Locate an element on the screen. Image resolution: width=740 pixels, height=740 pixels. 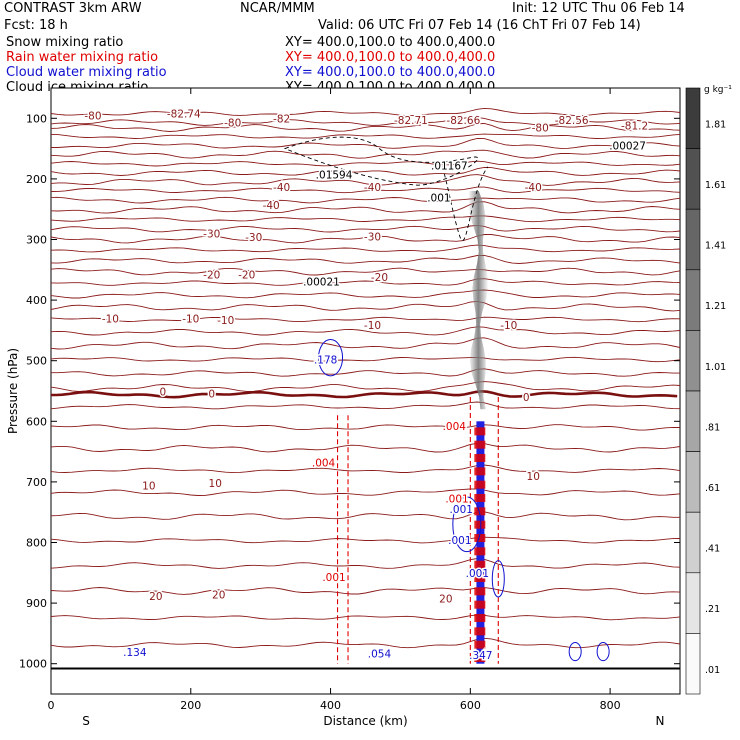
cloud-ice-plume is located at coordinates (478, 300).